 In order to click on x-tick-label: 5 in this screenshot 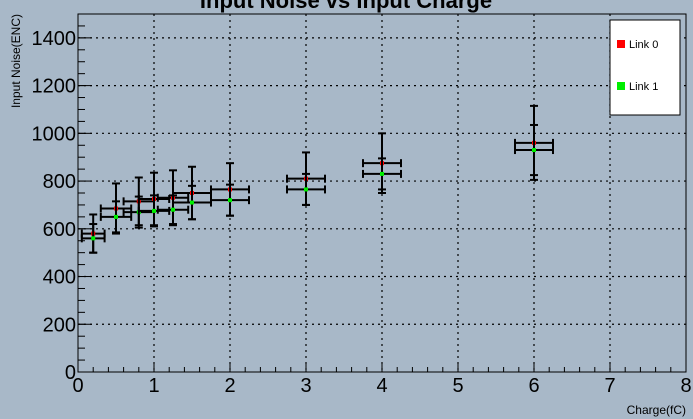, I will do `click(457, 386)`.